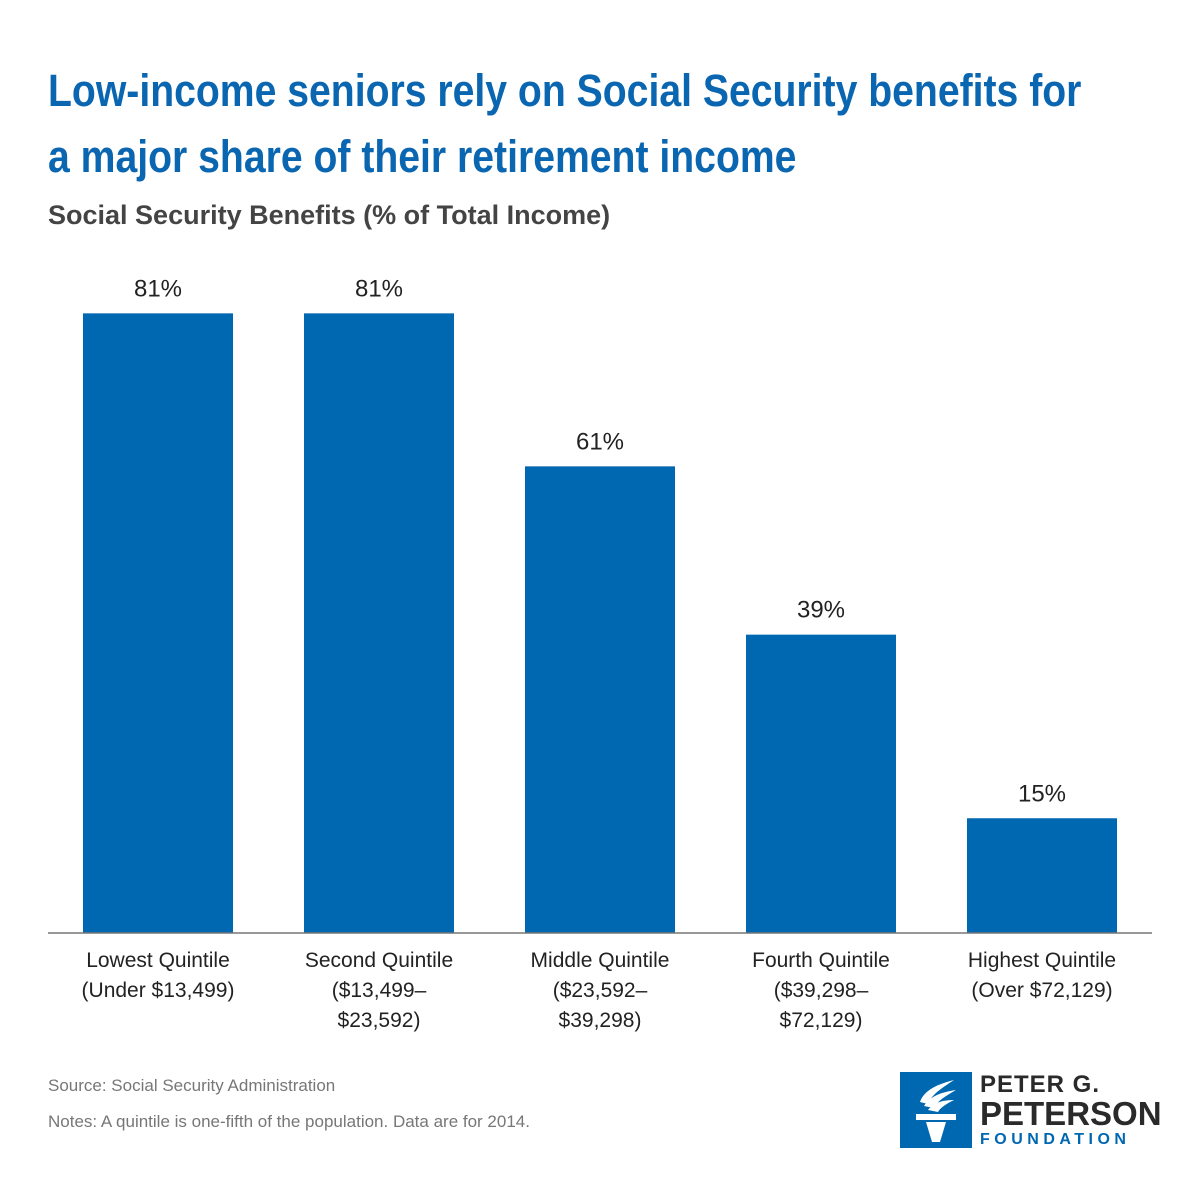  What do you see at coordinates (600, 441) in the screenshot?
I see `value-label-3: 61%` at bounding box center [600, 441].